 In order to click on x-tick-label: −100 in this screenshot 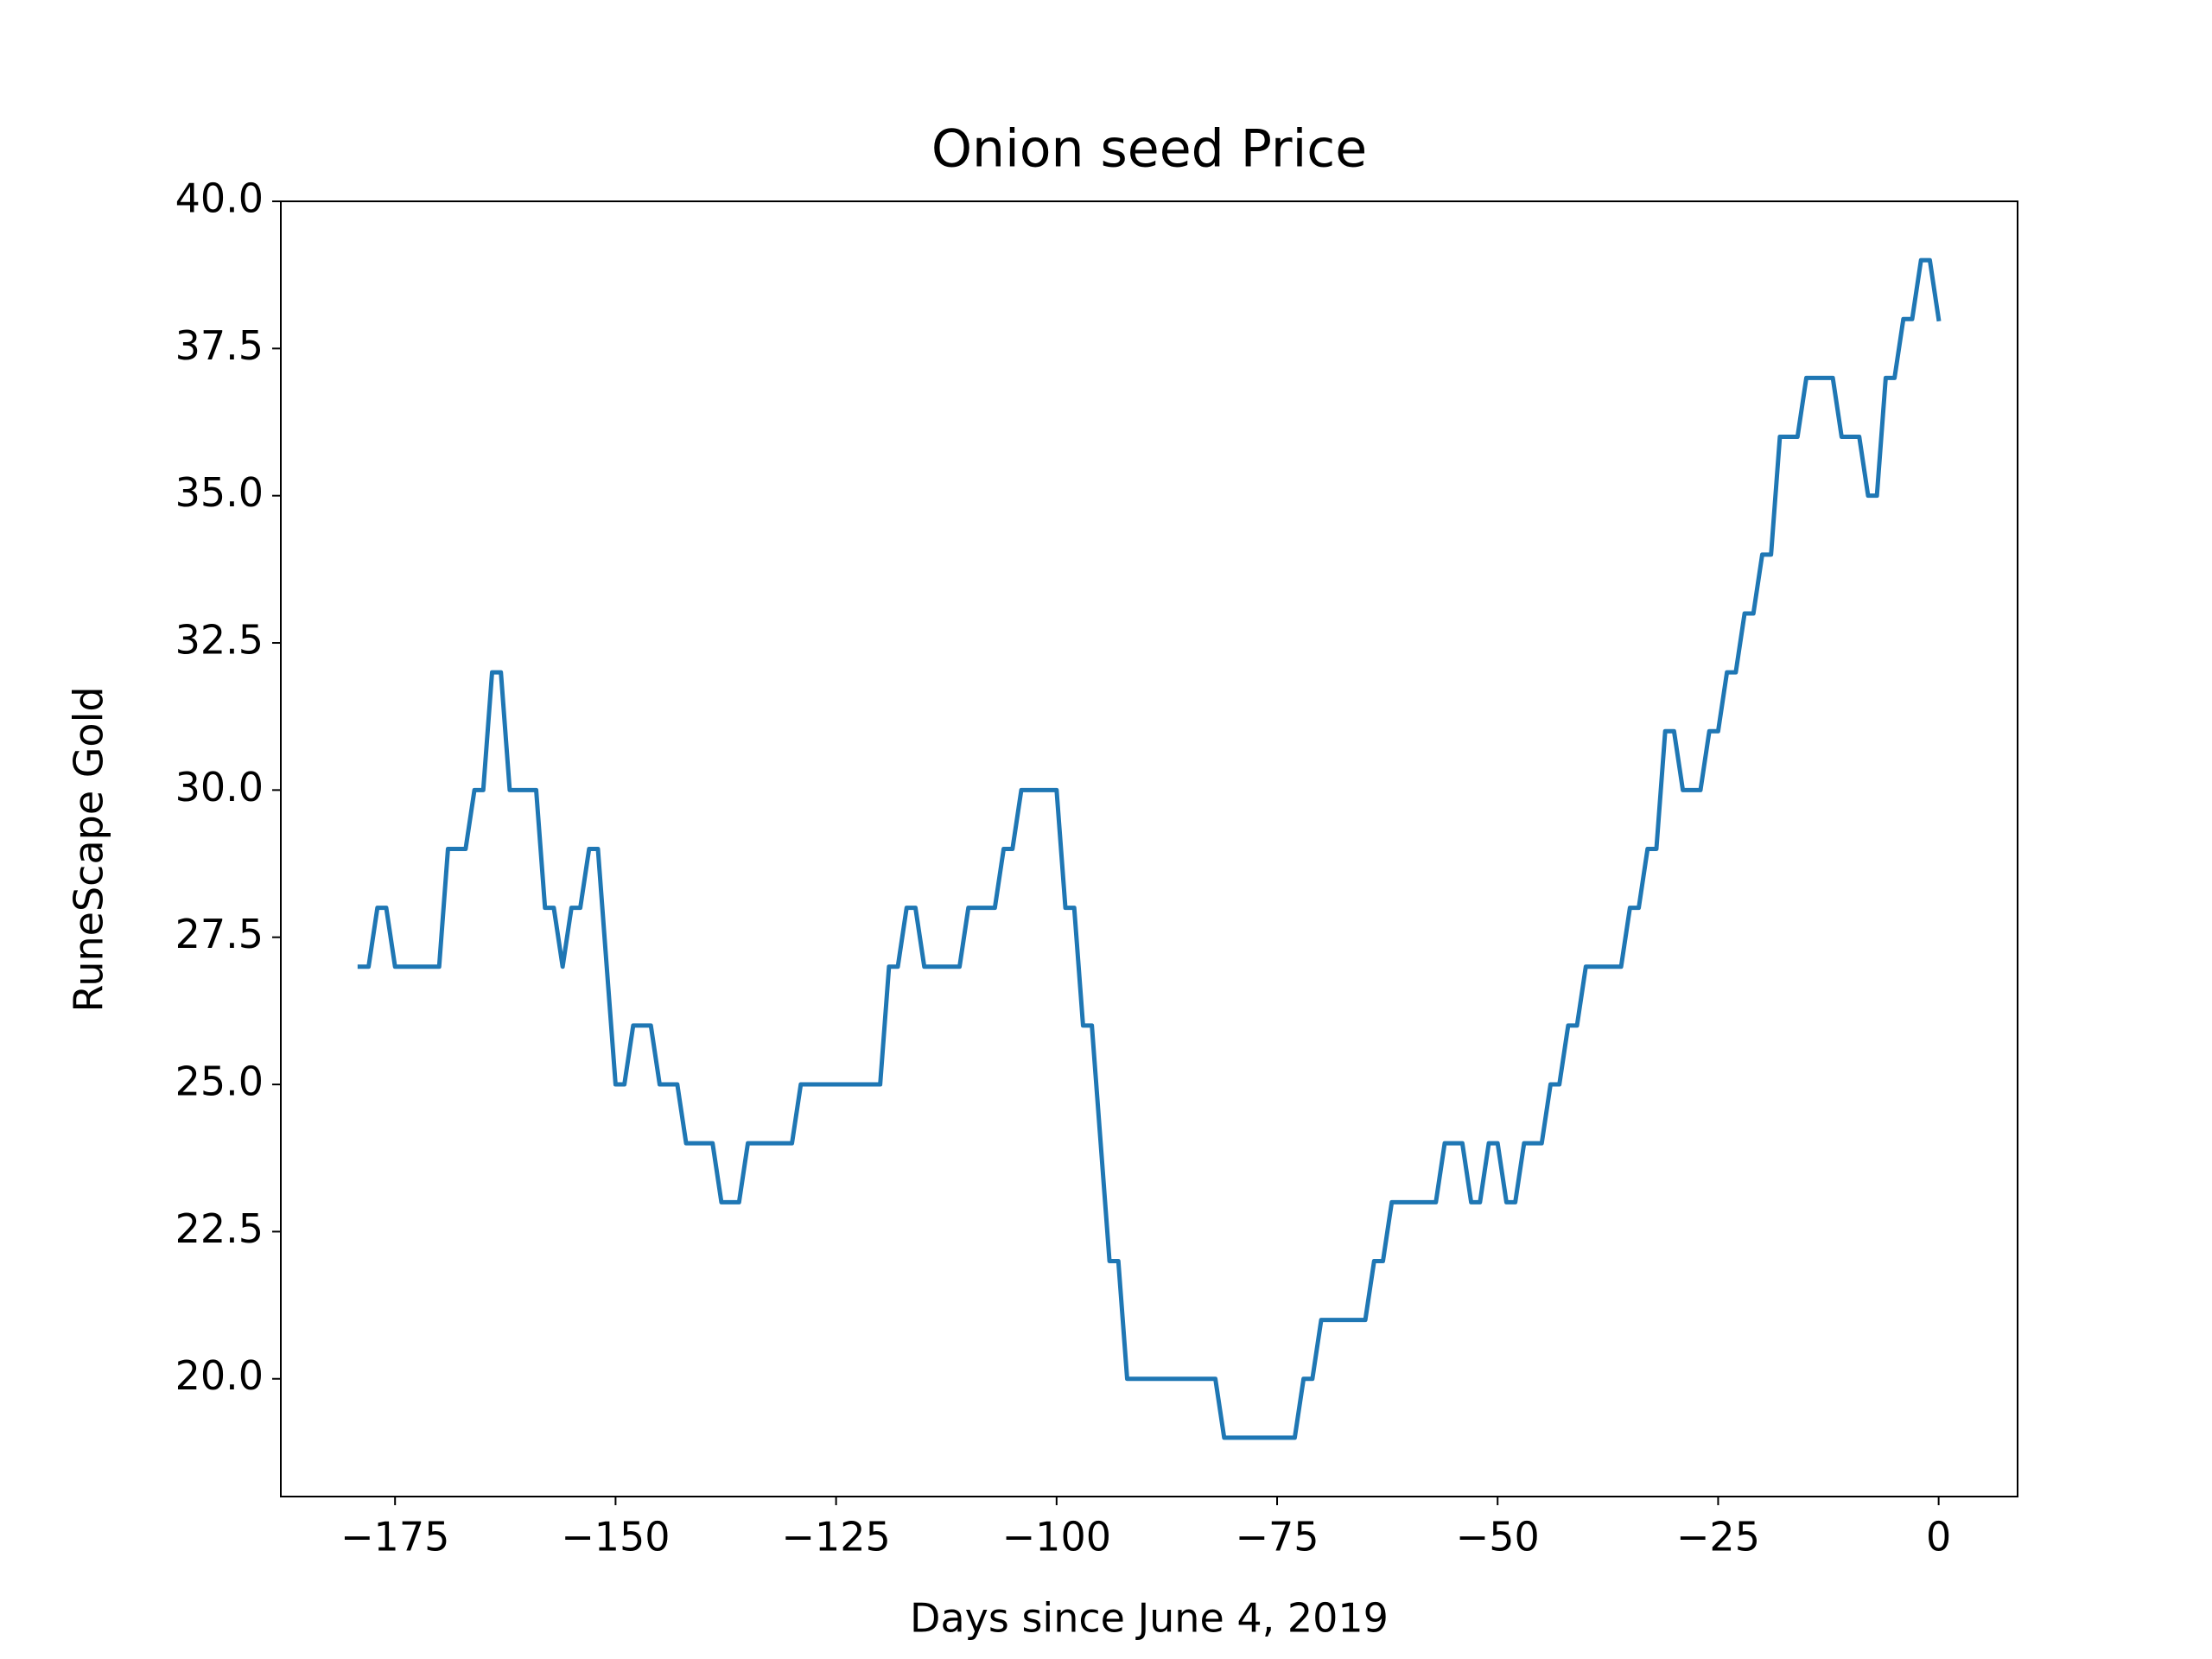, I will do `click(1056, 1537)`.